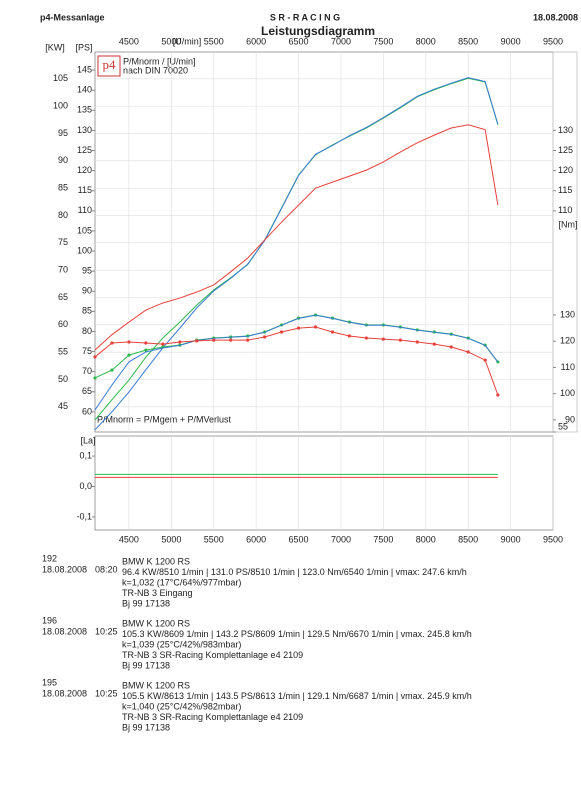 Image resolution: width=581 pixels, height=805 pixels. I want to click on run-id: 195, so click(49, 682).